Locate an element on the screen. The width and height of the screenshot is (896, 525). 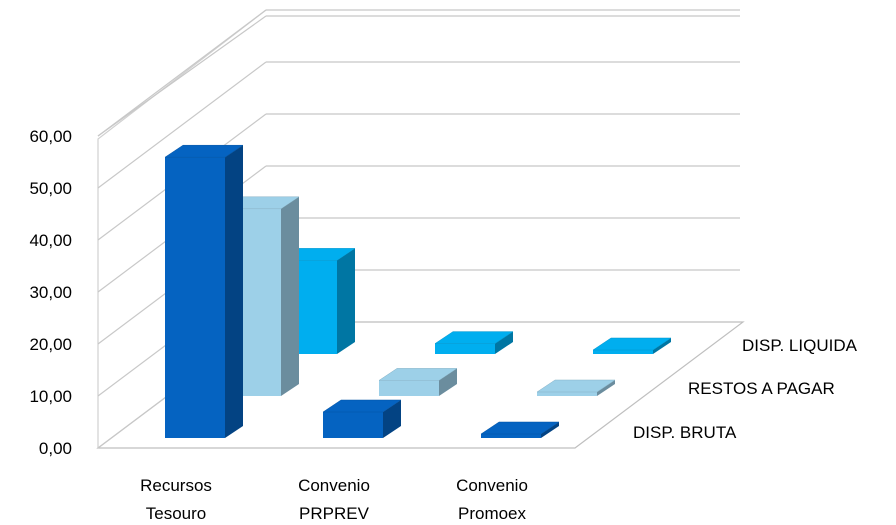
x-category-label: Recursos is located at coordinates (176, 485).